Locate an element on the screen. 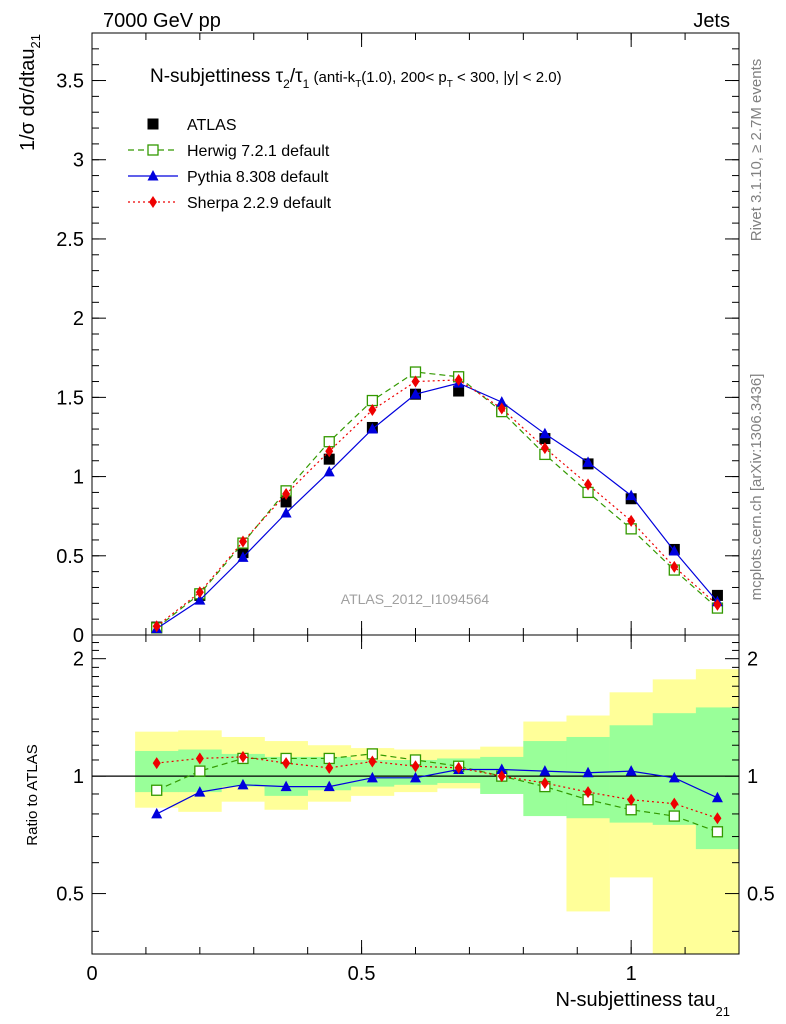 Image resolution: width=786 pixels, height=1024 pixels. legend-sherpa-label: Sherpa 2.2.9 default is located at coordinates (259, 203).